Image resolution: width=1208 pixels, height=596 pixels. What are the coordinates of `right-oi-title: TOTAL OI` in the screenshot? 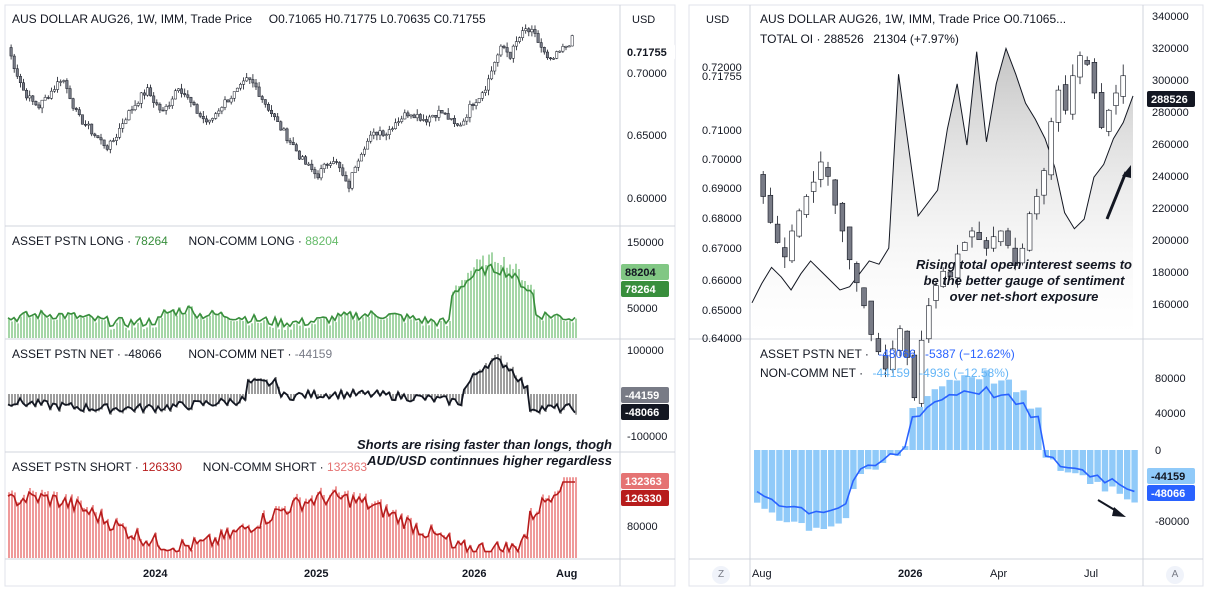 It's located at (786, 39).